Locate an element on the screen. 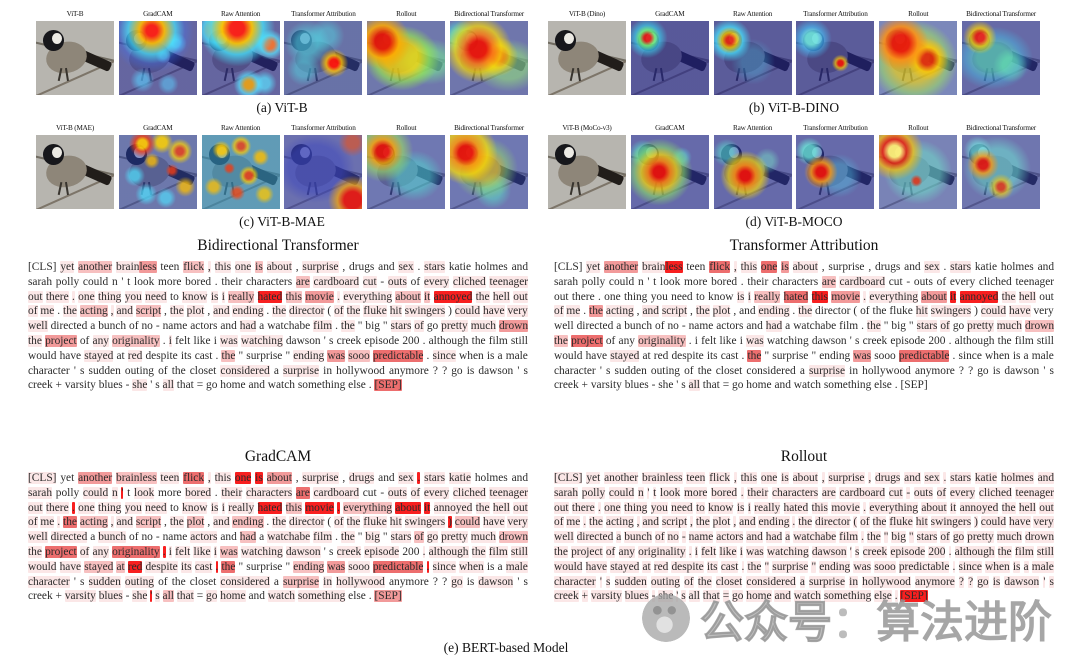 The image size is (1080, 663). token: " is located at coordinates (886, 537).